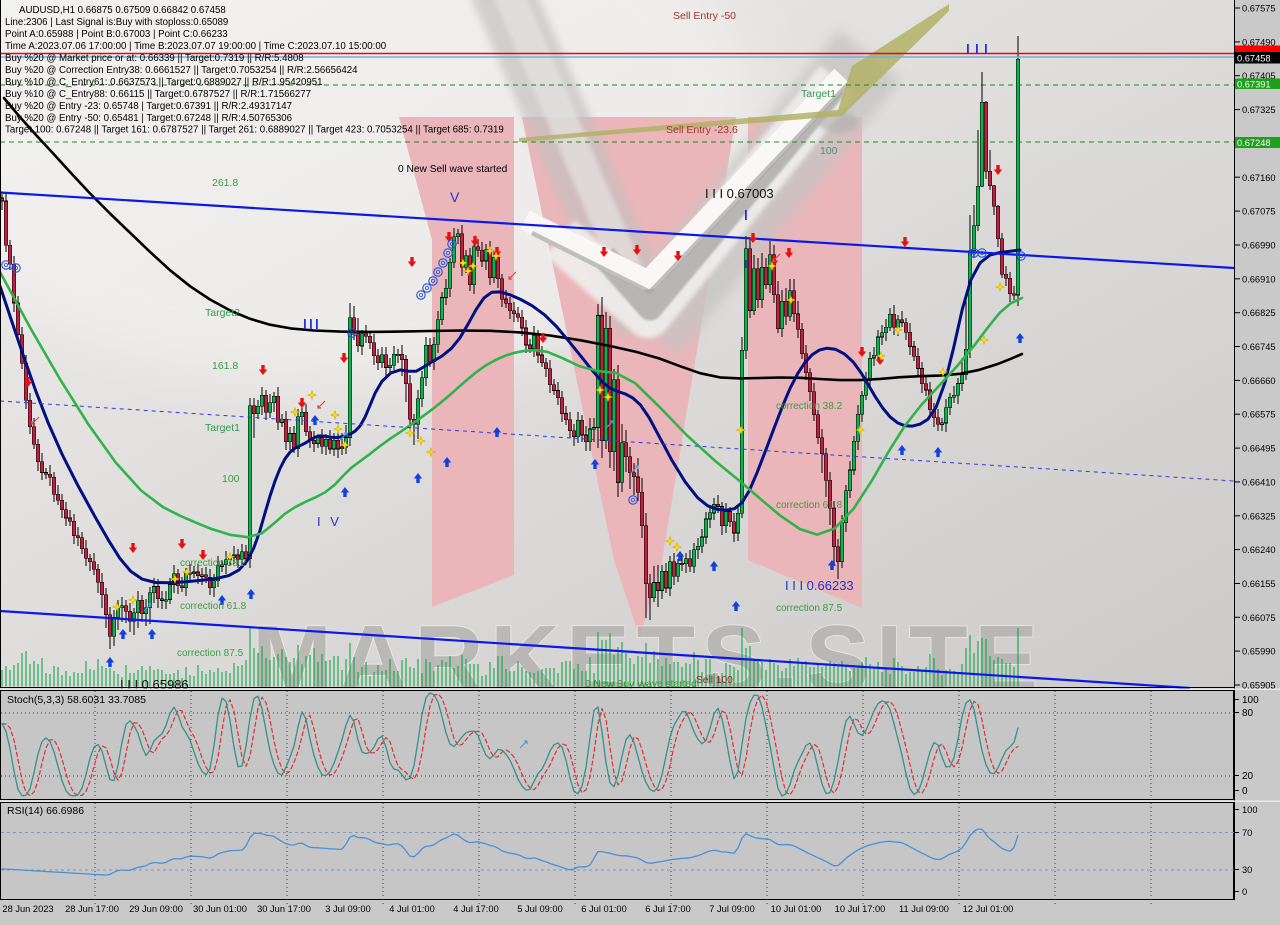 This screenshot has height=925, width=1280. What do you see at coordinates (1259, 381) in the screenshot?
I see `svg-text: 0.66660` at bounding box center [1259, 381].